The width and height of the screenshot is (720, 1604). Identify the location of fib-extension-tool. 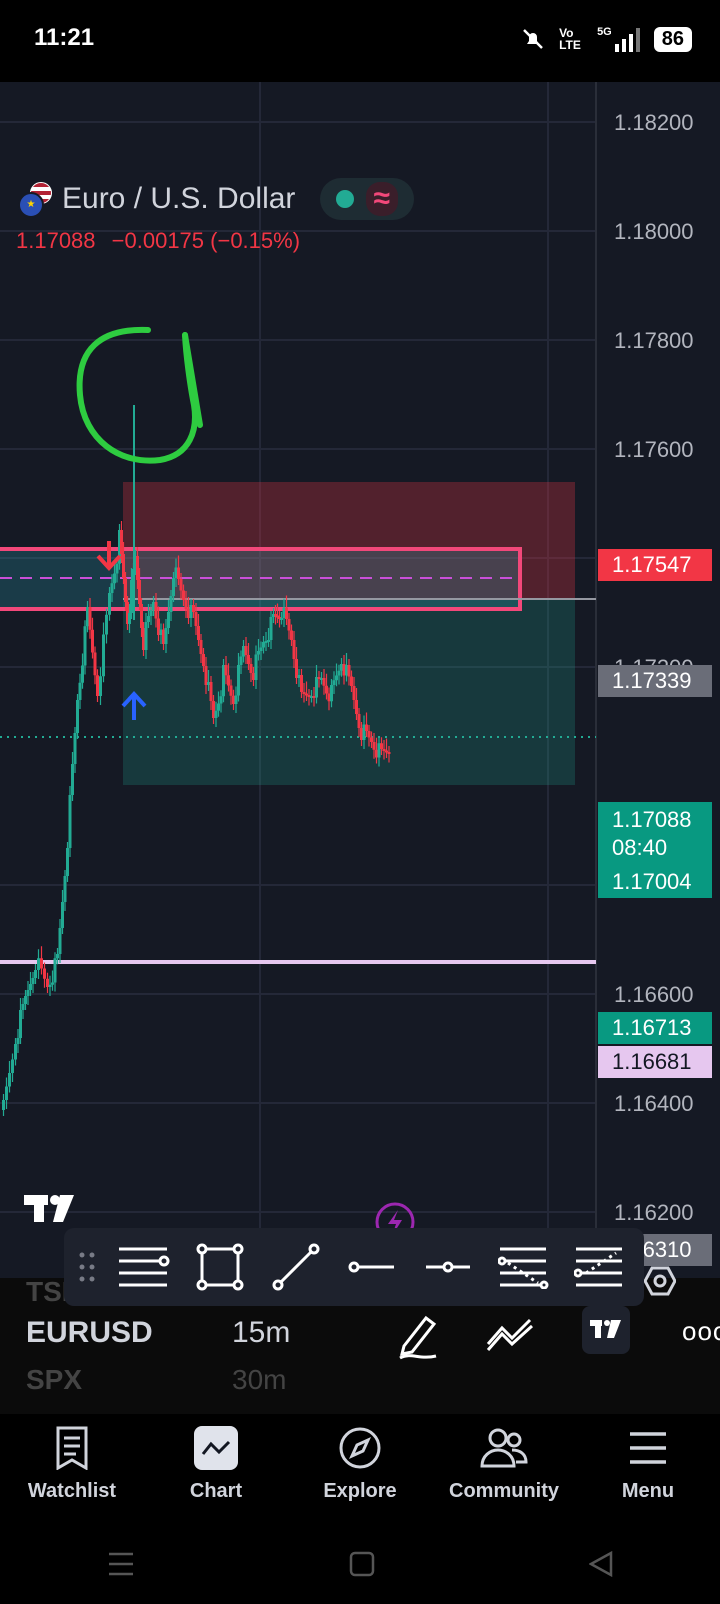
(600, 1267).